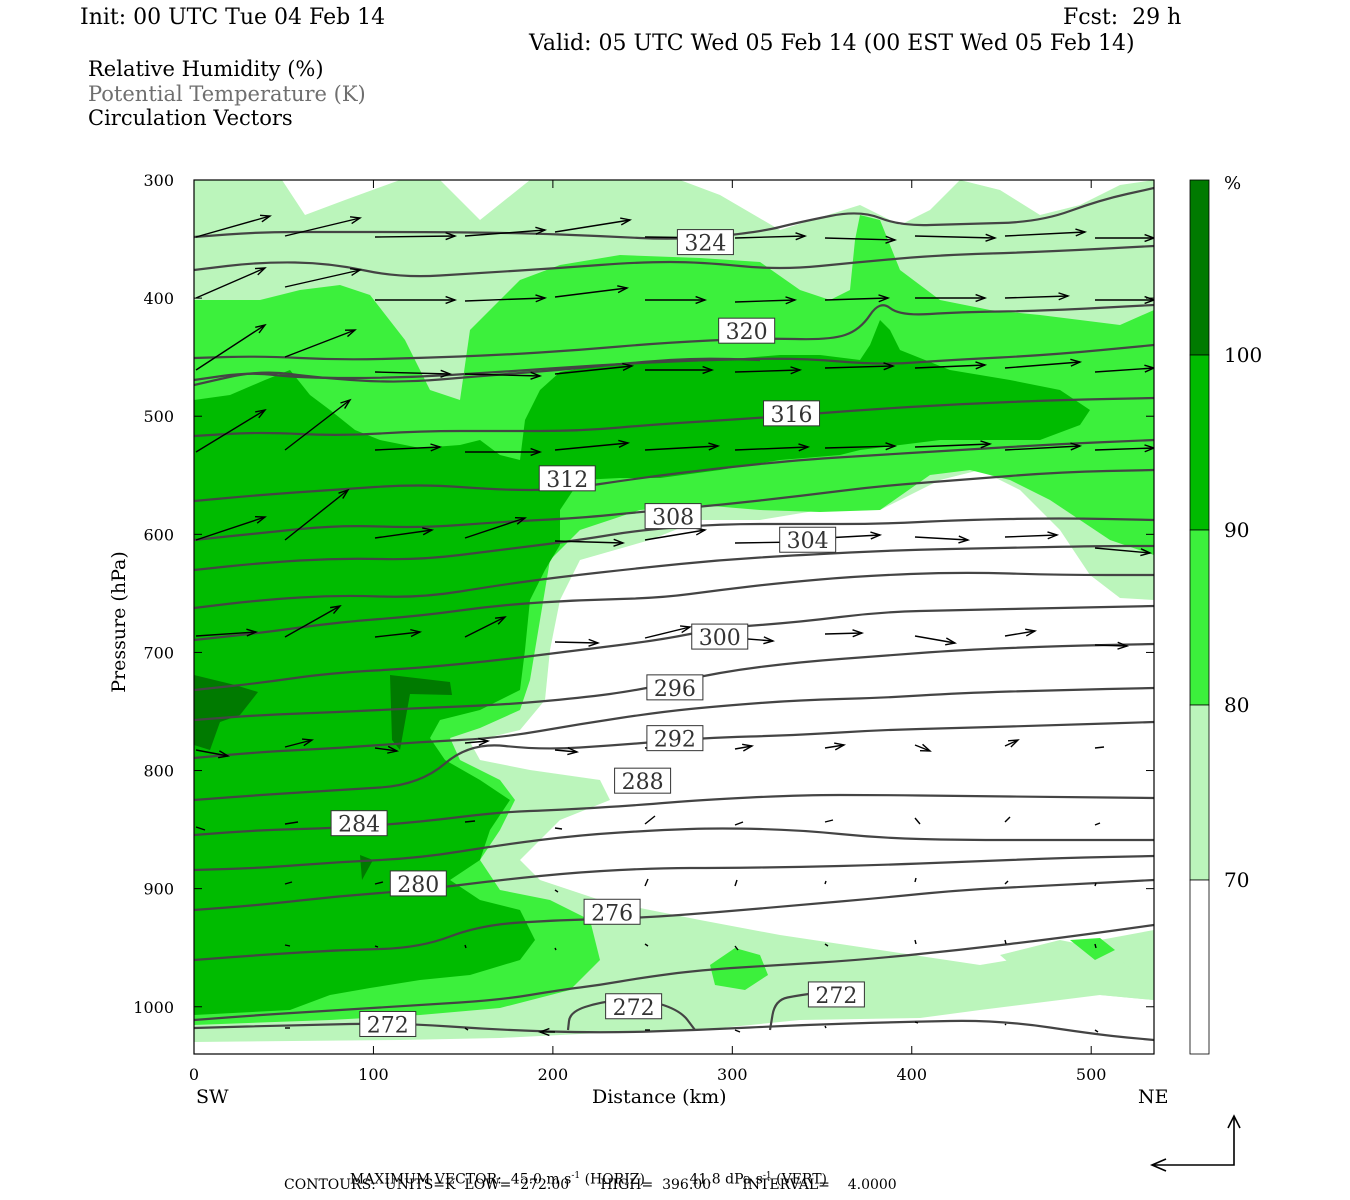 This screenshot has width=1350, height=1200. I want to click on colorbar-unit: %, so click(1232, 183).